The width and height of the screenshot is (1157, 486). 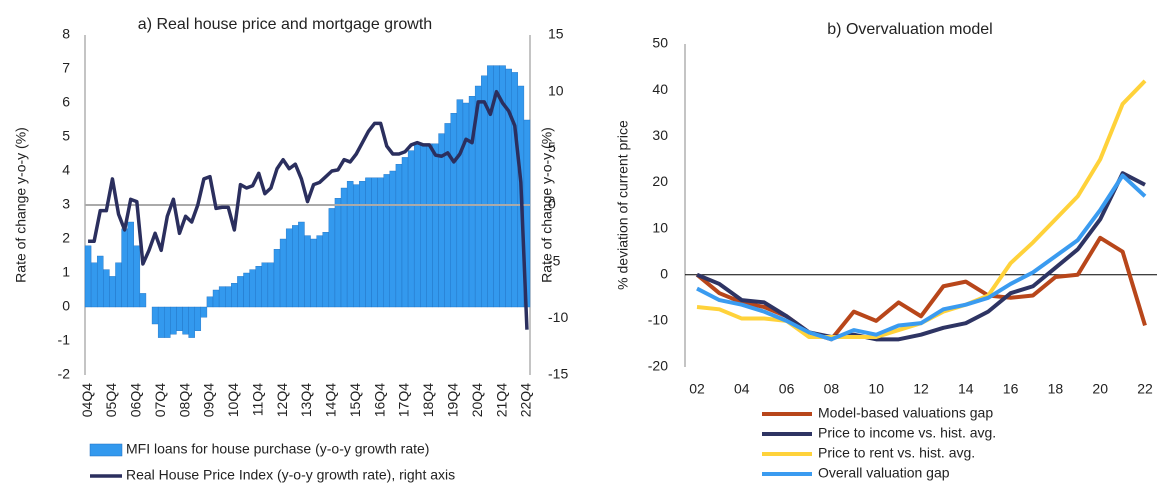 I want to click on y-tick-label: 7, so click(x=66, y=68).